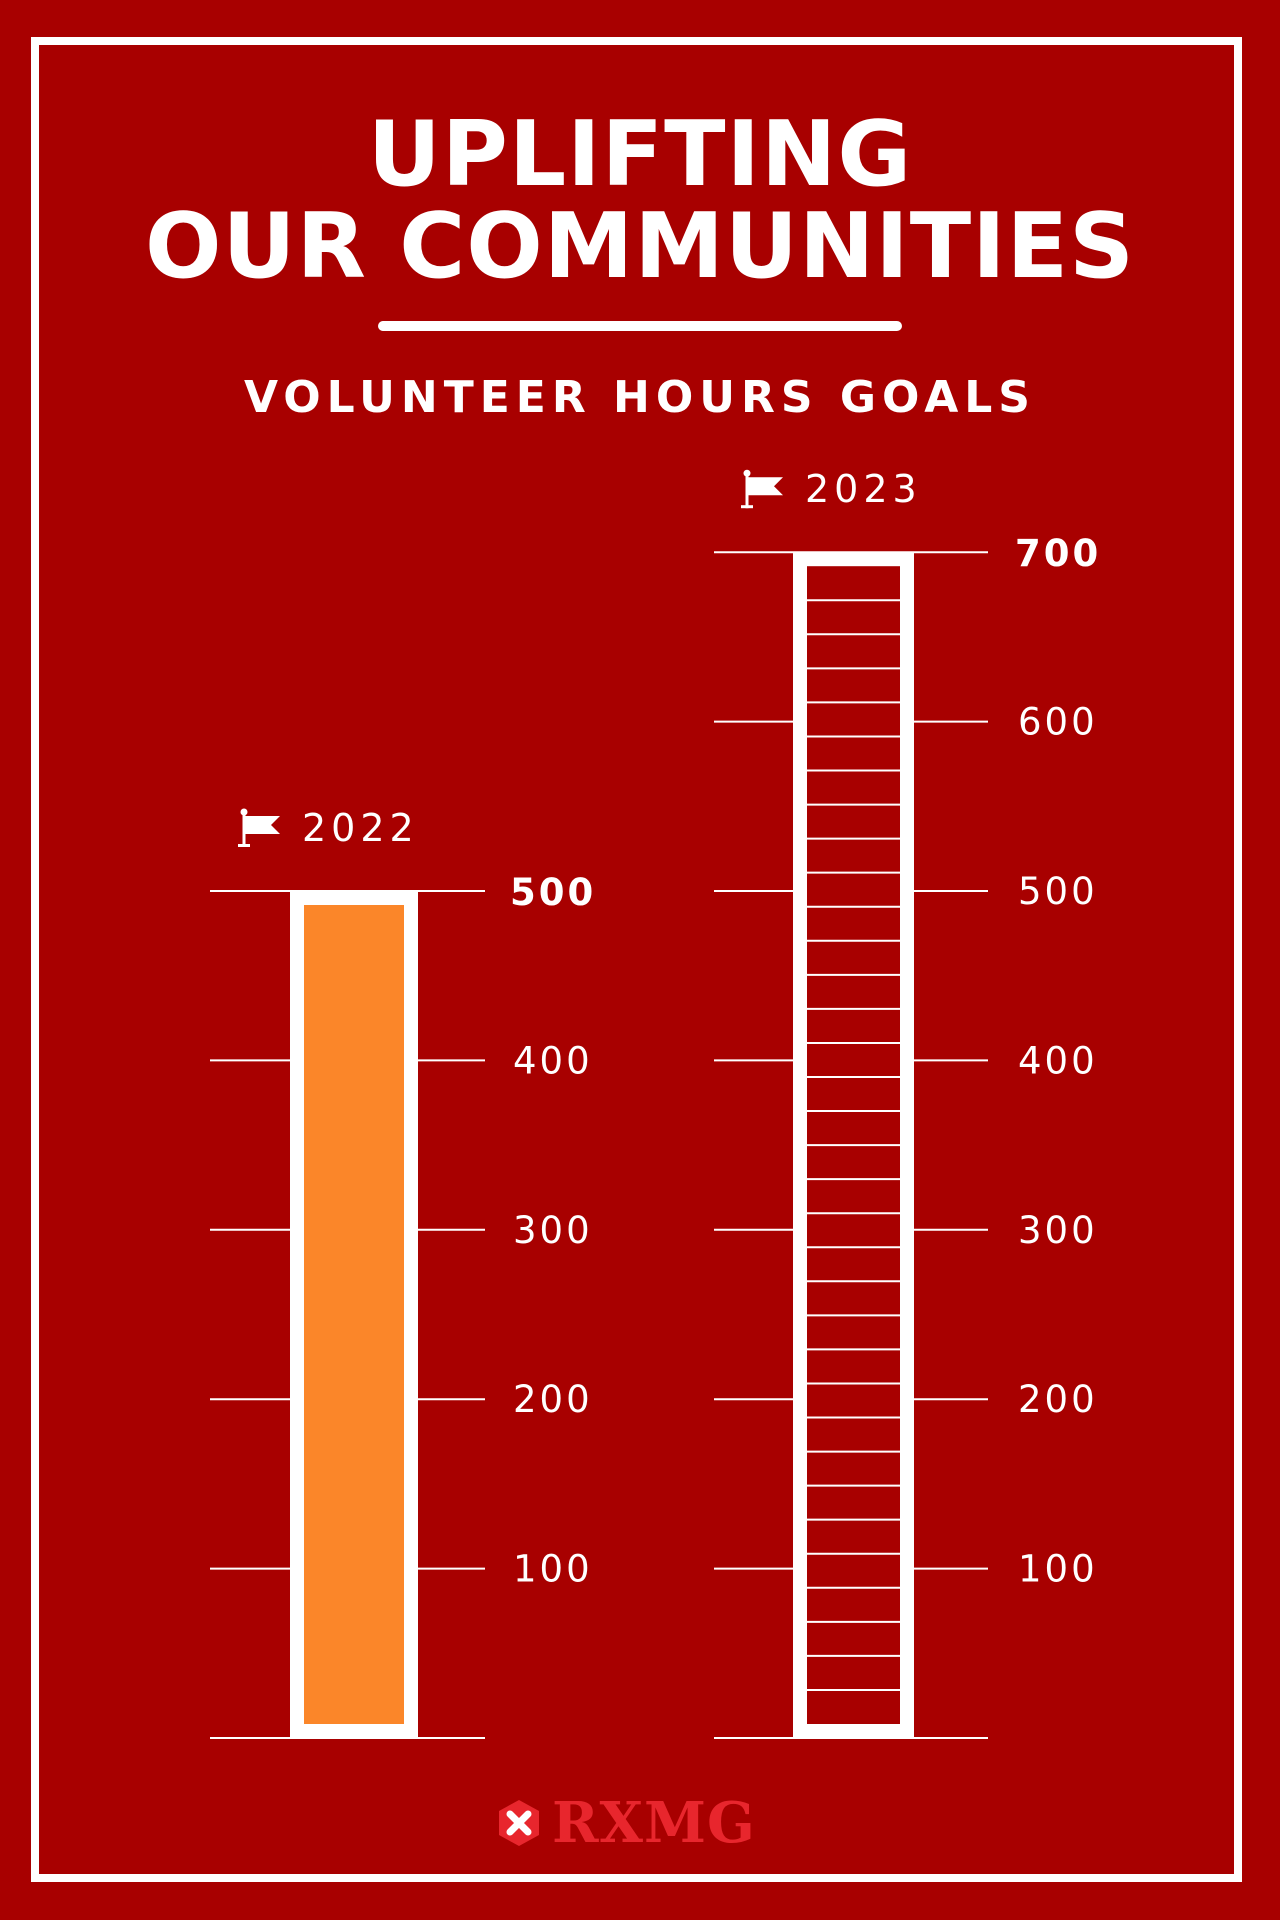 The image size is (1280, 1920). Describe the element at coordinates (640, 154) in the screenshot. I see `page-title-line-1: UPLIFTING` at that location.